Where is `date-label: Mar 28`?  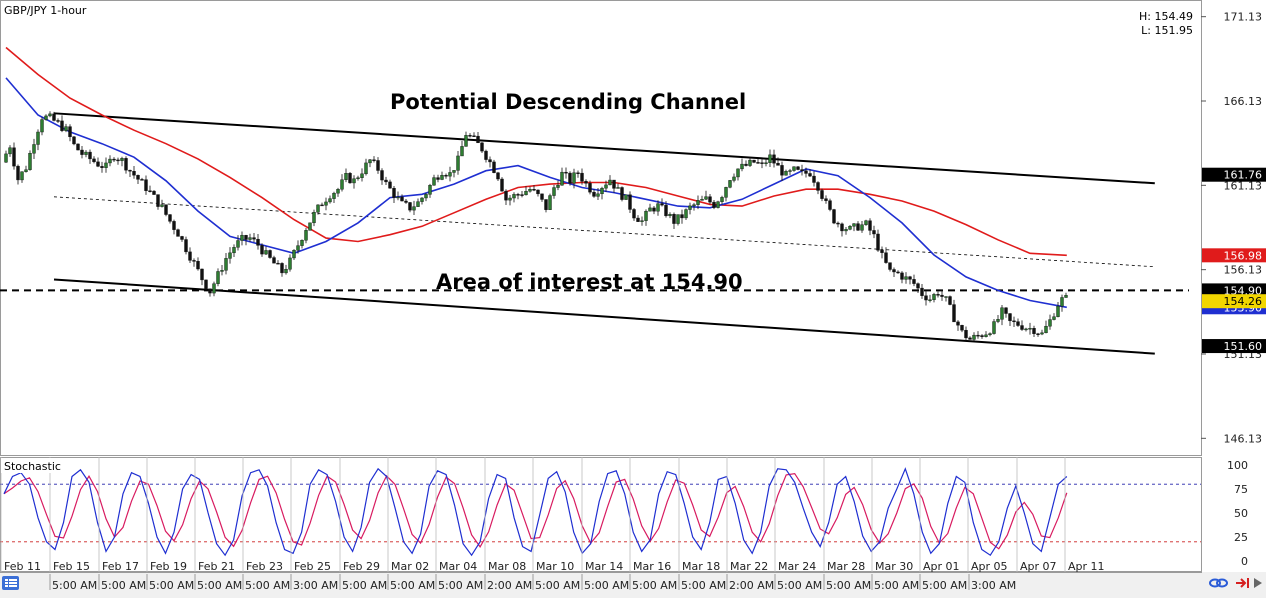 date-label: Mar 28 is located at coordinates (846, 566).